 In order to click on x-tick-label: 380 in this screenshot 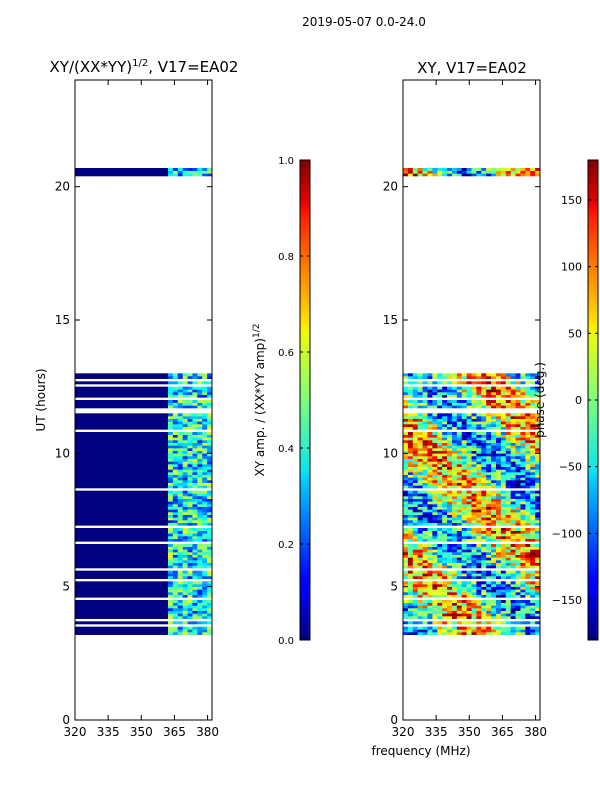, I will do `click(535, 732)`.